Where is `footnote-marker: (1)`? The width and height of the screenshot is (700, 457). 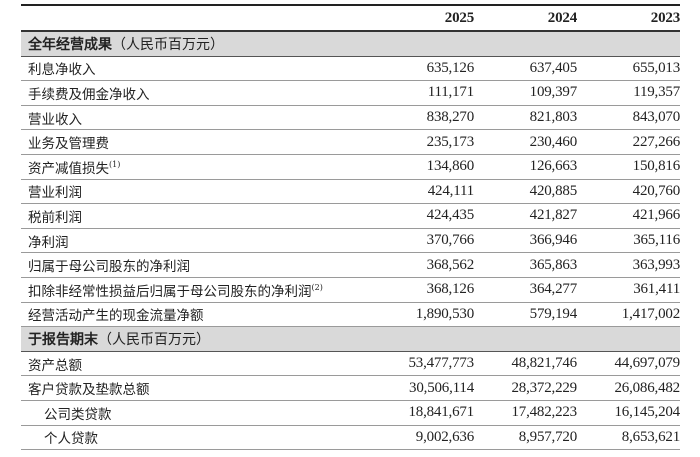
footnote-marker: (1) is located at coordinates (115, 164).